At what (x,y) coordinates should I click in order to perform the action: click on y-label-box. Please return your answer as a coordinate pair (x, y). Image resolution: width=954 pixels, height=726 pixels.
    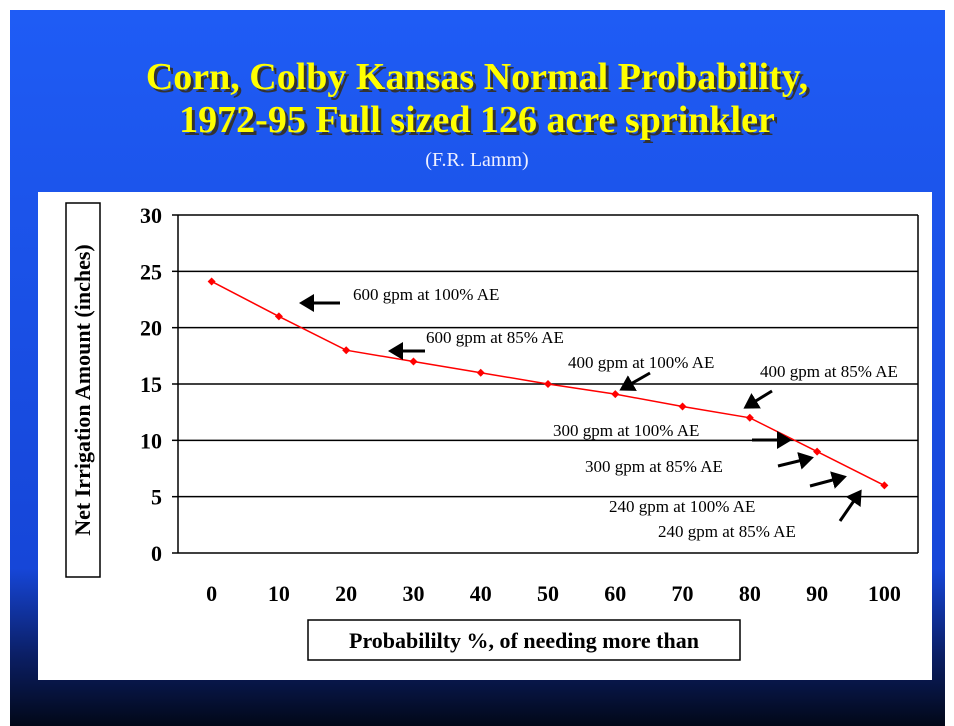
    Looking at the image, I should click on (83, 390).